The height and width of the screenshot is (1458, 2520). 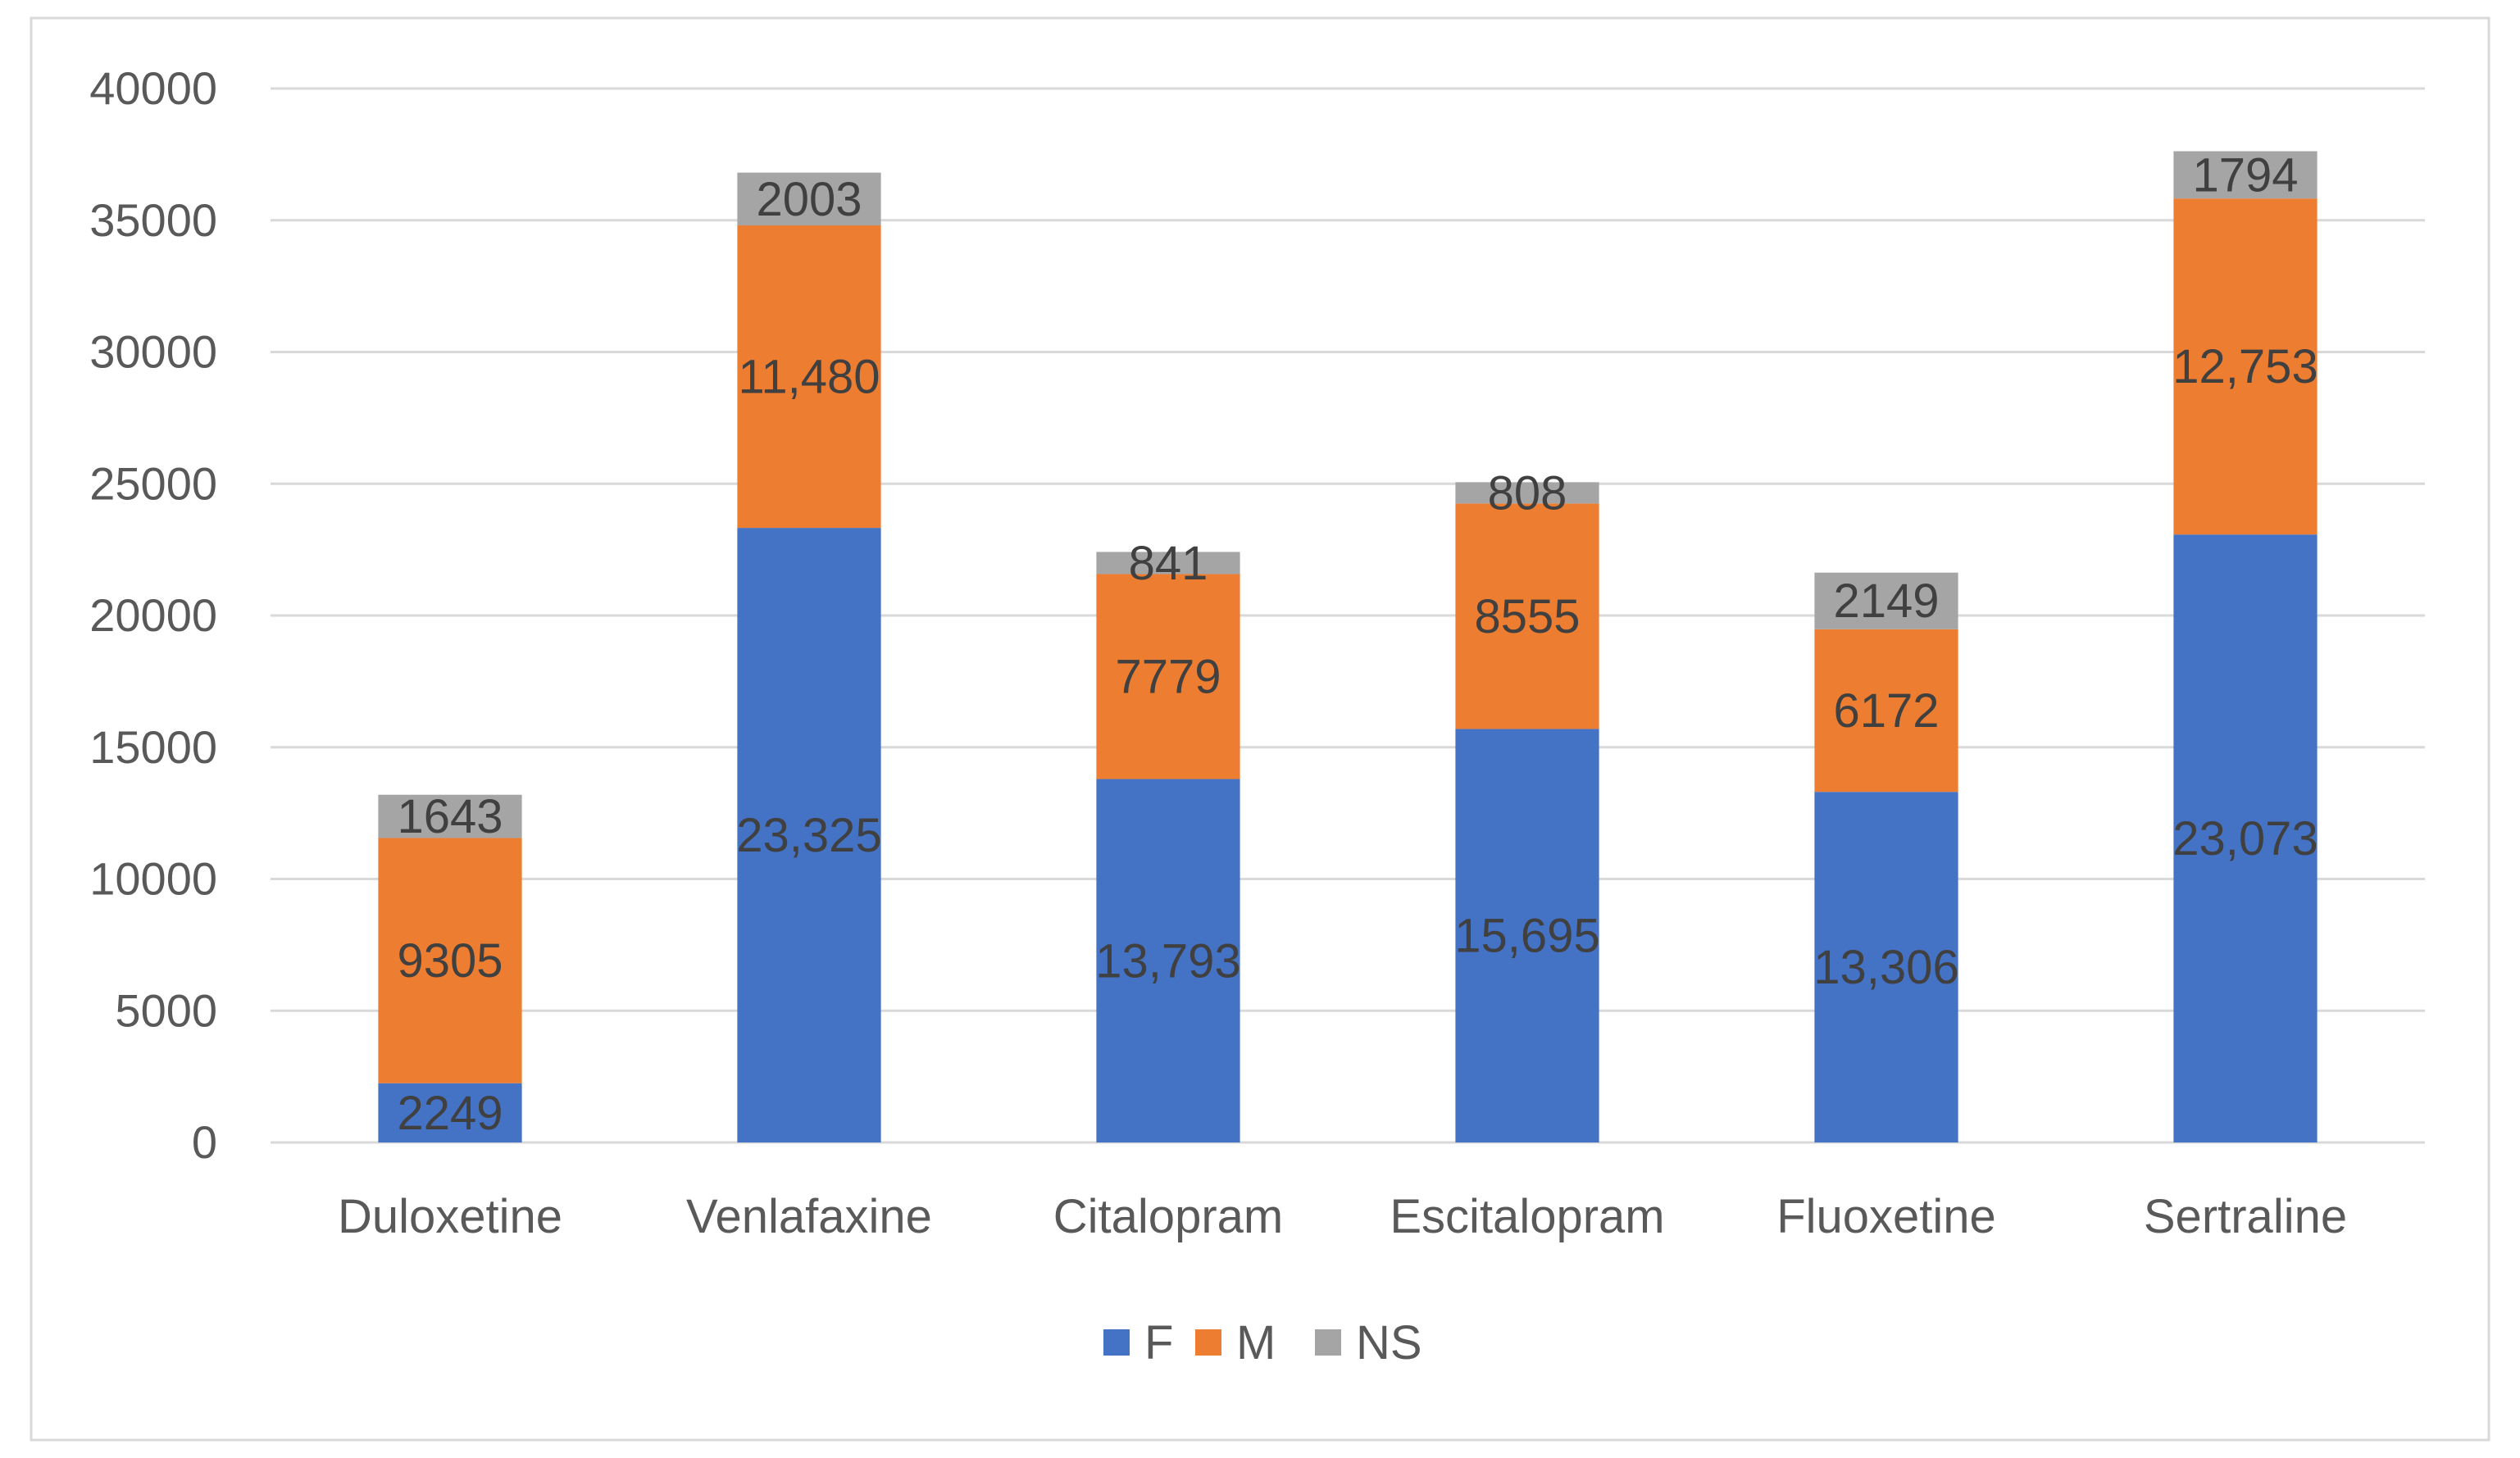 I want to click on data-label-fluoxetine-ns: 2149, so click(x=1886, y=601).